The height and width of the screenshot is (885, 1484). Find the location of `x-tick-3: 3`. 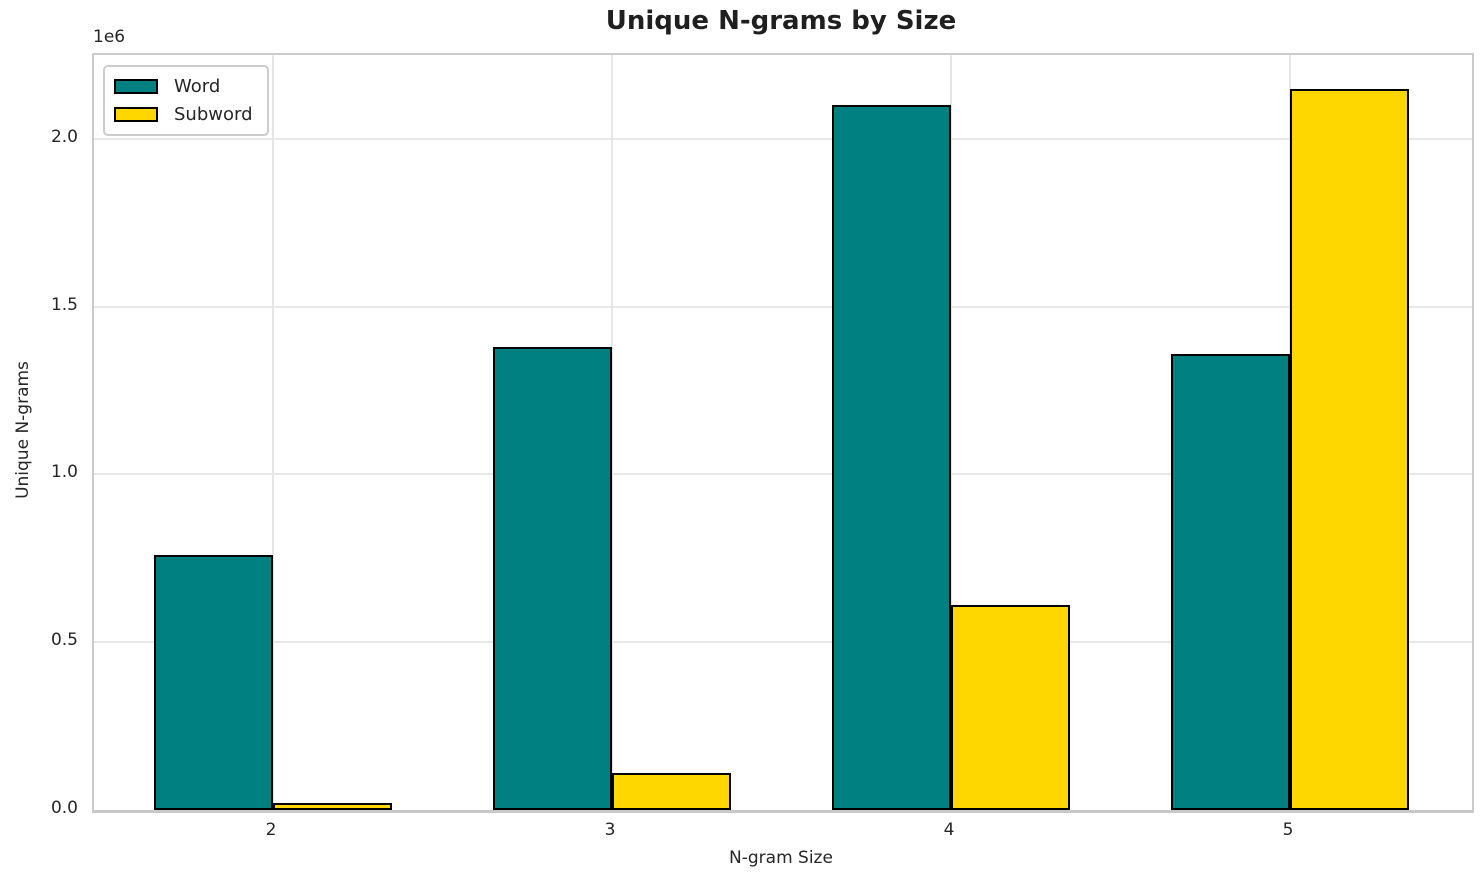

x-tick-3: 3 is located at coordinates (610, 830).